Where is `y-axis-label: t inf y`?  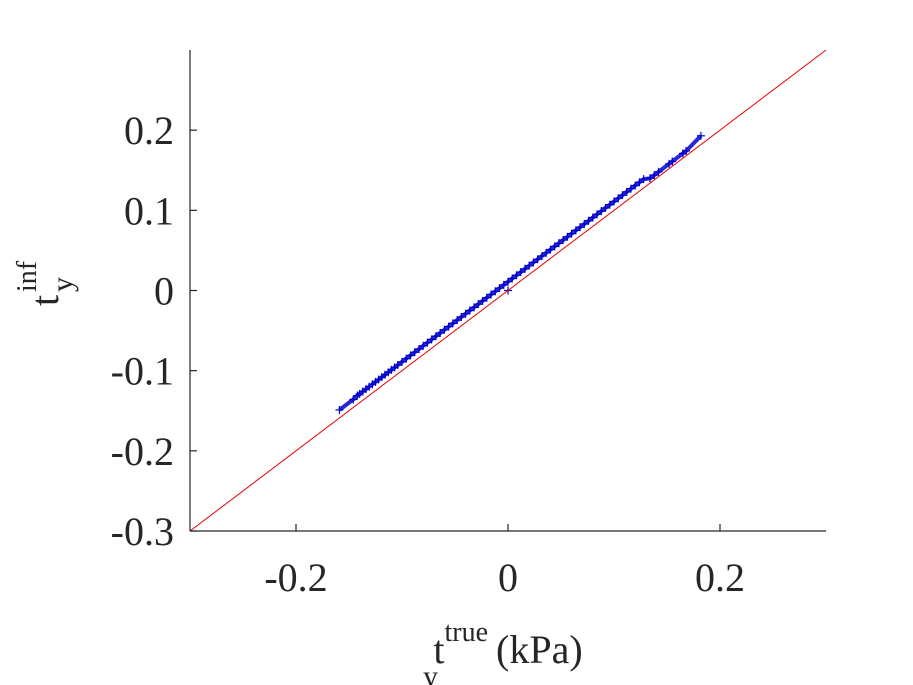 y-axis-label: t inf y is located at coordinates (45, 283).